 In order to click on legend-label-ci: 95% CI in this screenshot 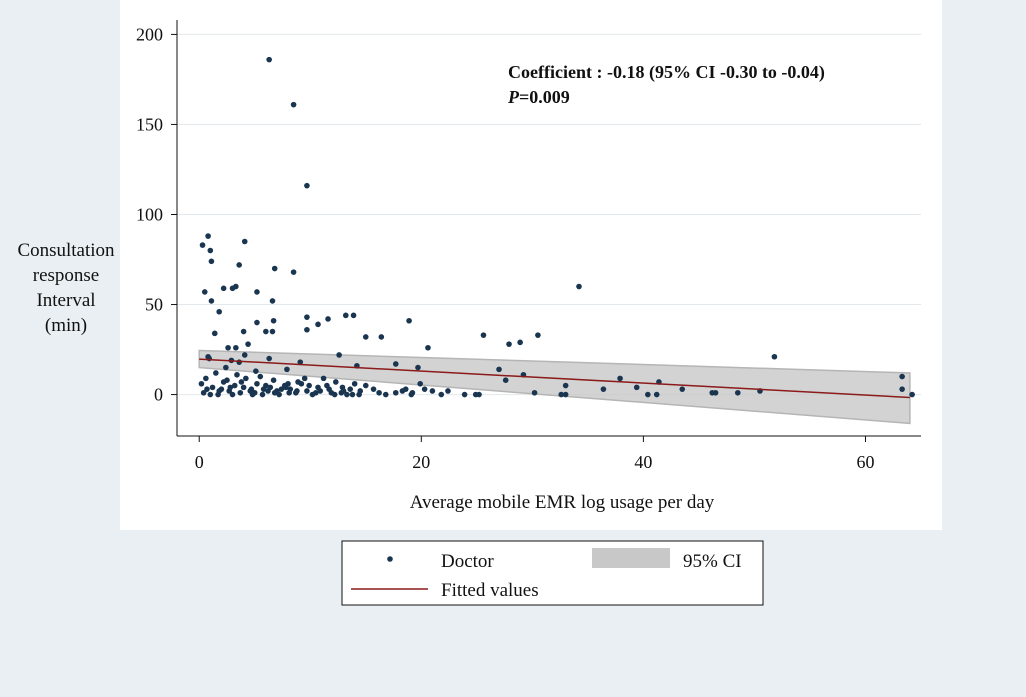, I will do `click(712, 561)`.